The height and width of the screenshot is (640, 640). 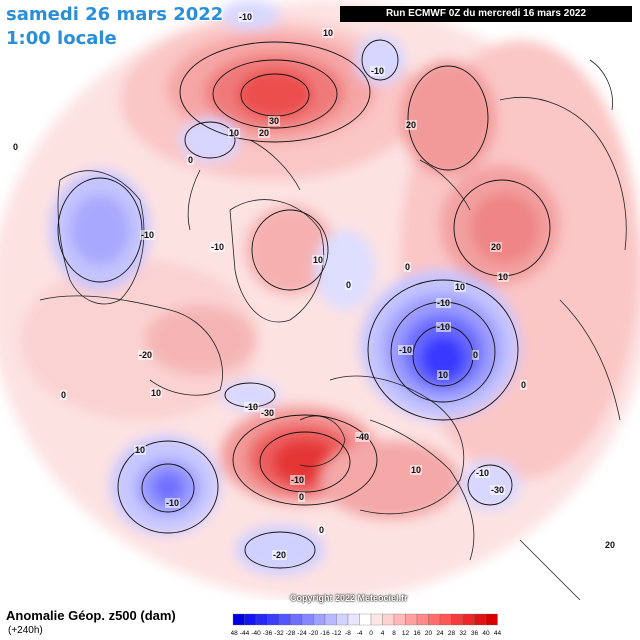 What do you see at coordinates (394, 633) in the screenshot?
I see `legend-tick: 8` at bounding box center [394, 633].